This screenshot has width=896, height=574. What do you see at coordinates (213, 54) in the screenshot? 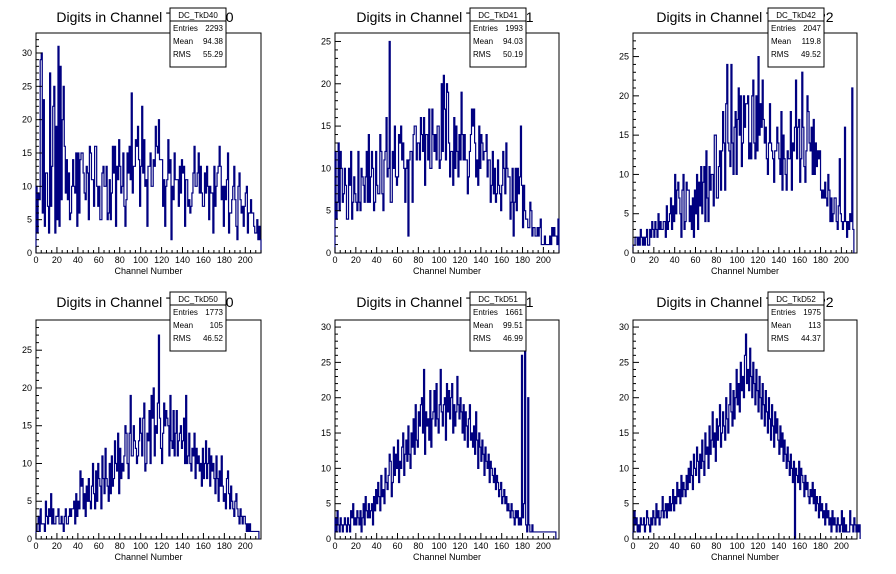
I see `stats-value: 55.29` at bounding box center [213, 54].